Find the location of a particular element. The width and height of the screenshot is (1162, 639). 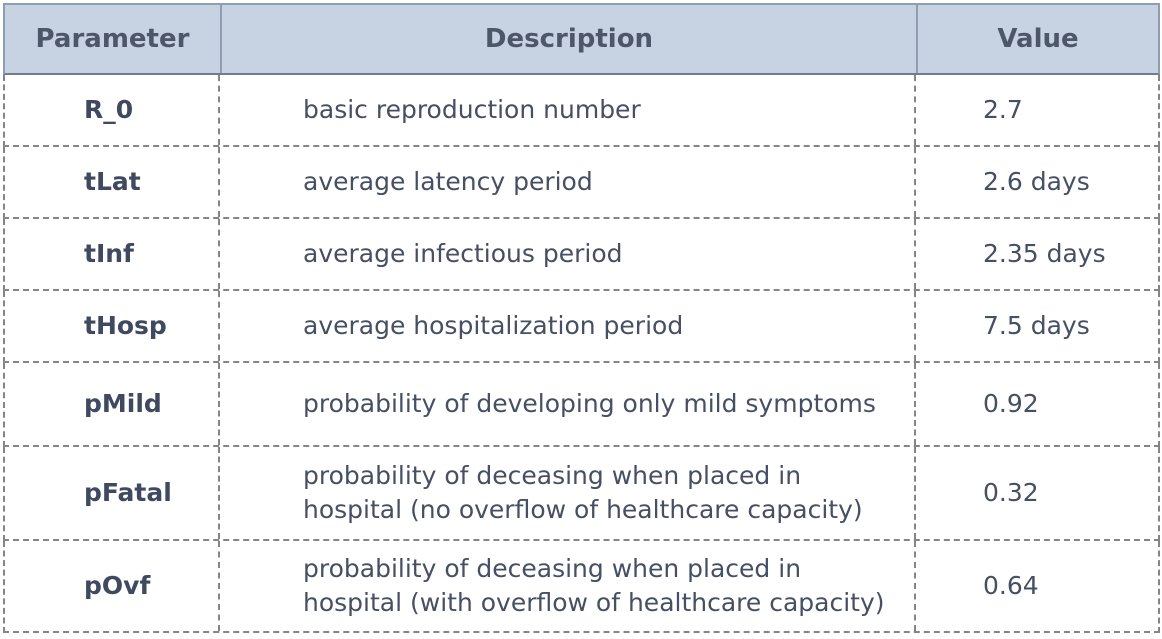

param-cell: R_0 is located at coordinates (112, 110).